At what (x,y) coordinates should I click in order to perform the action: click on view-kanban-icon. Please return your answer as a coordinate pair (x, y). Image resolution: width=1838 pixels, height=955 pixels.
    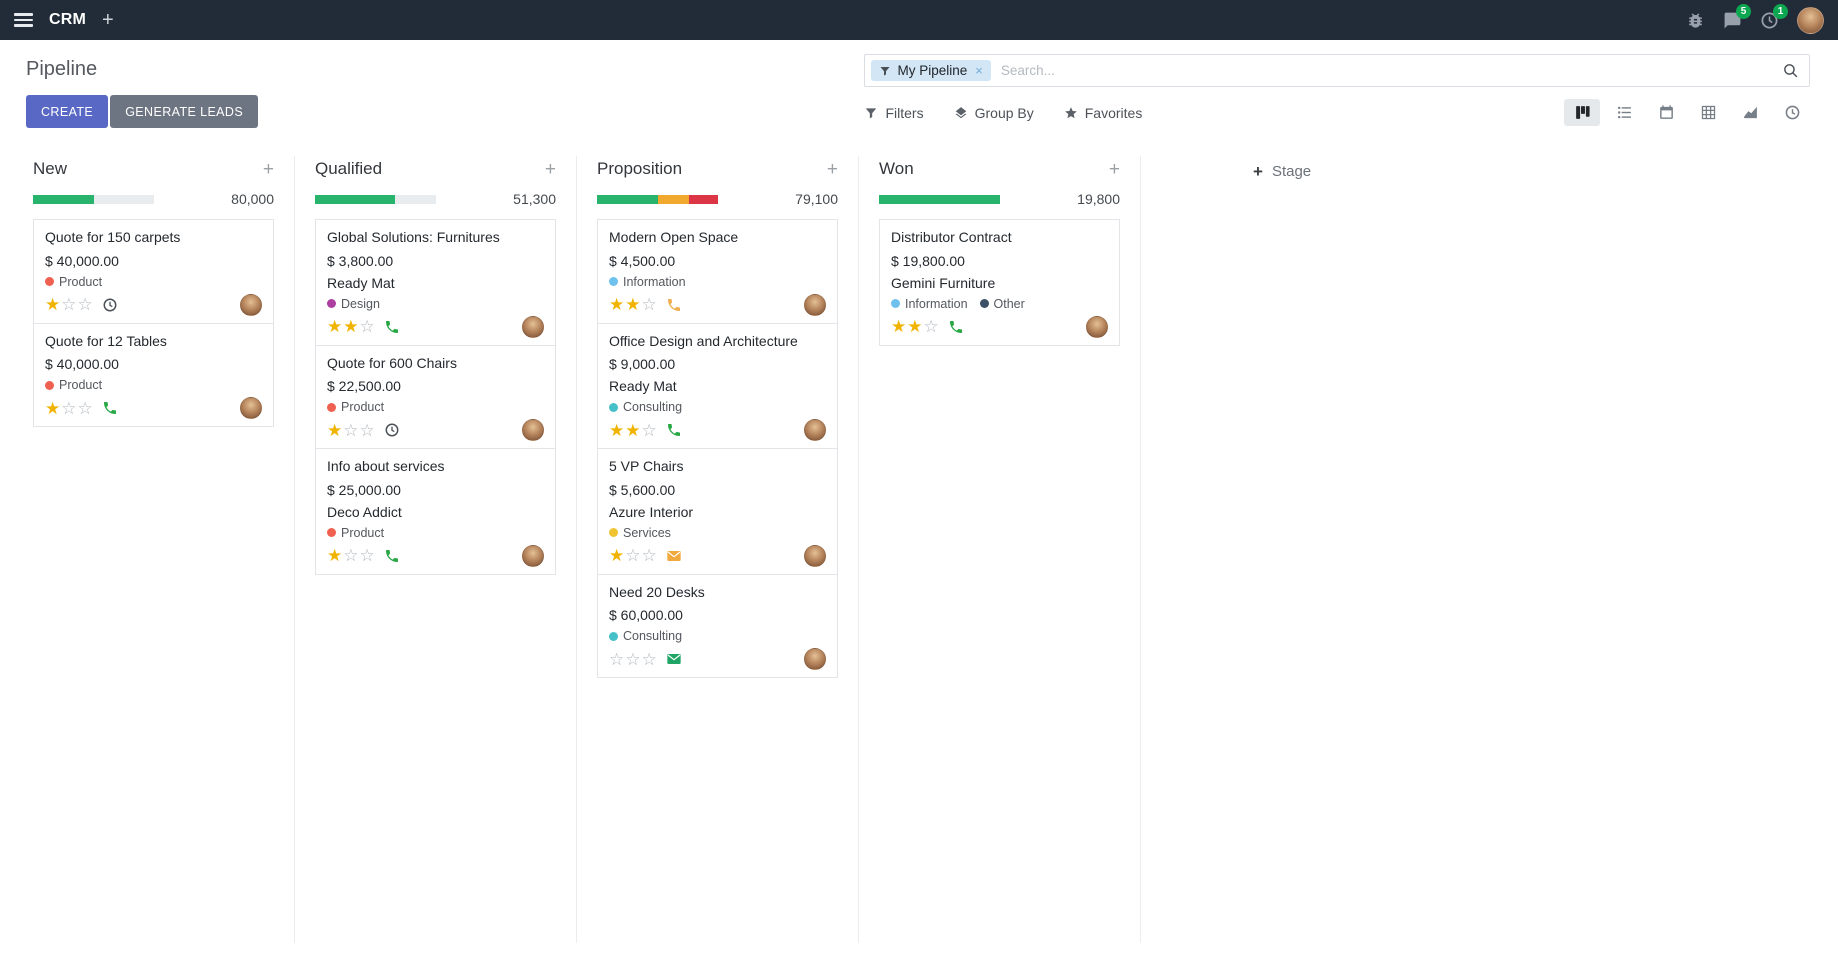
    Looking at the image, I should click on (1582, 112).